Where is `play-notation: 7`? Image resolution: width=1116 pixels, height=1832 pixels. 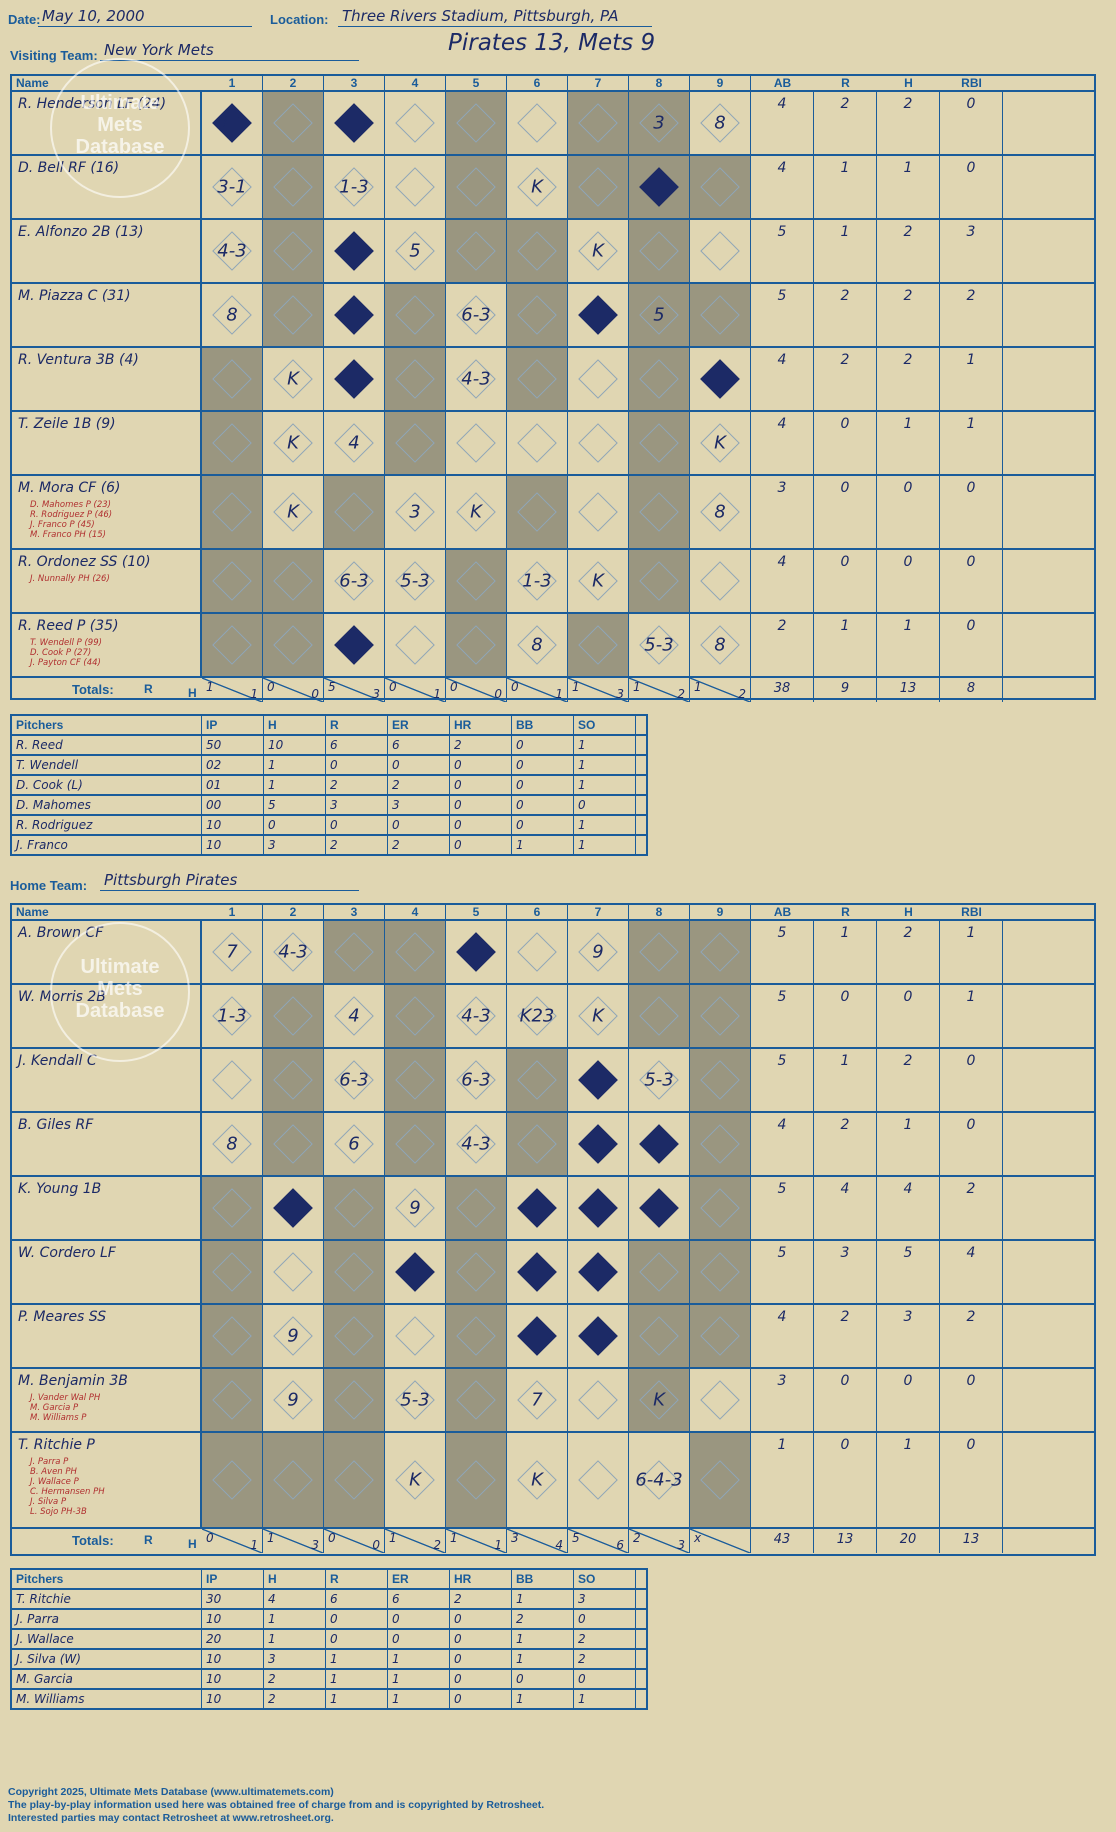 play-notation: 7 is located at coordinates (232, 952).